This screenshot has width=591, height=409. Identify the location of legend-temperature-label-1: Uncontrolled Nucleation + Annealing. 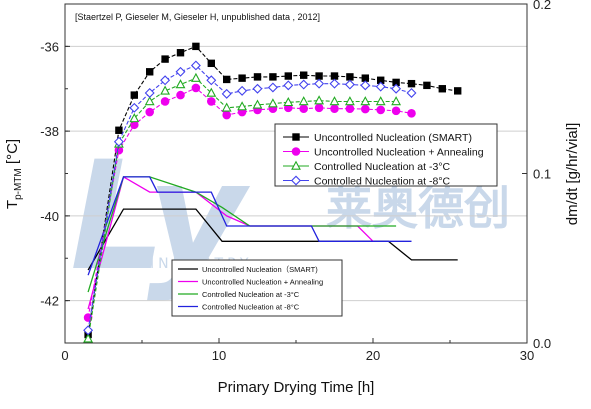
(399, 153).